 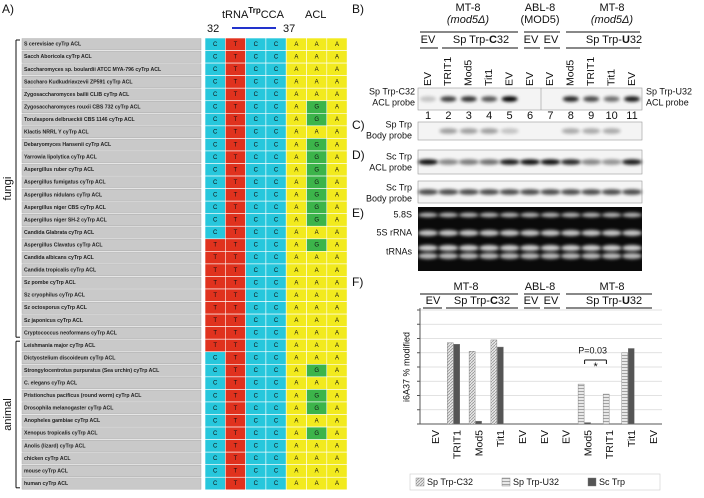 I want to click on species-name: Sz octosporus cyTrp ACL, so click(x=56, y=308).